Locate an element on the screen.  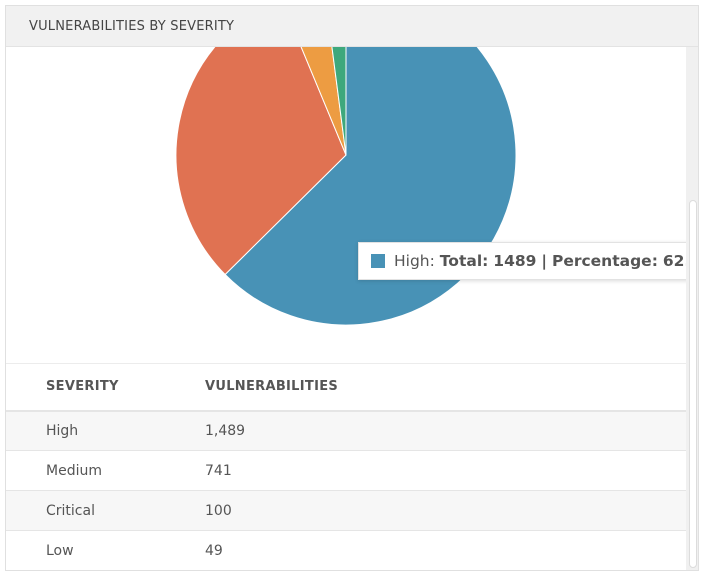
chart-tooltip: High: Total: 1489 | Percentage: 62.6% is located at coordinates (528, 261).